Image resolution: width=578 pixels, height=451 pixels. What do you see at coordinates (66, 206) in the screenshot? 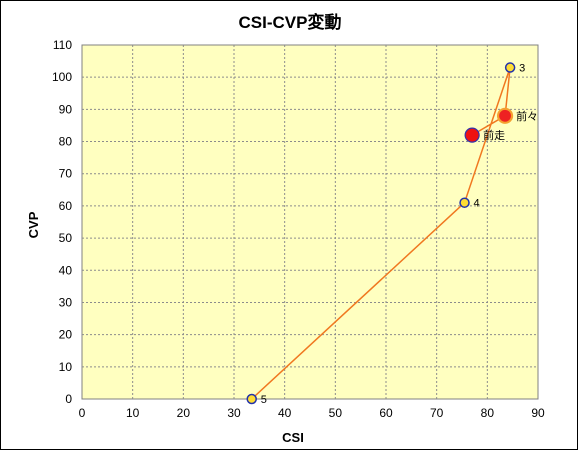
I see `y-tick-label: 60` at bounding box center [66, 206].